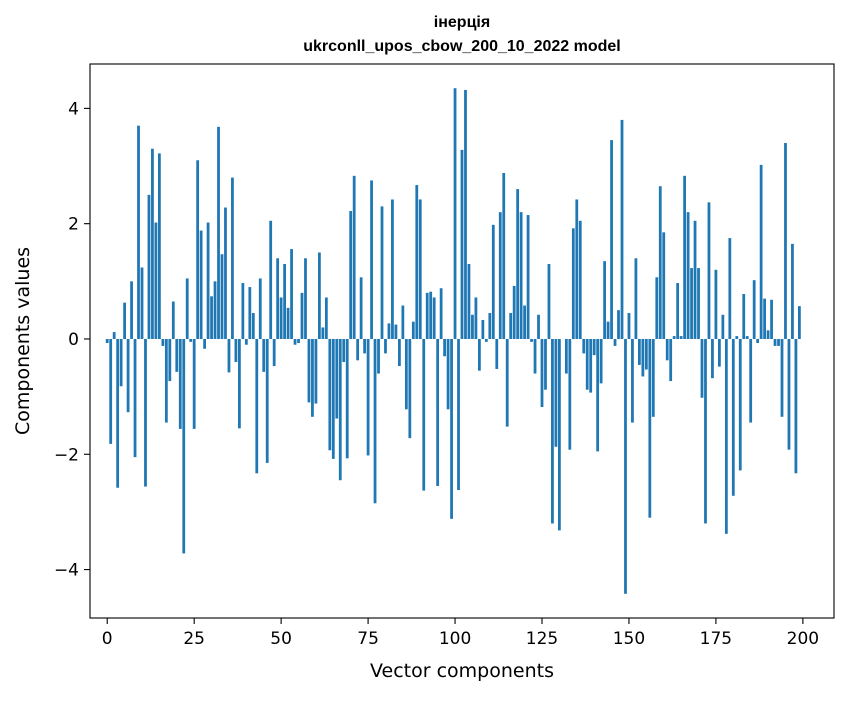  I want to click on x-tick-label: 0, so click(107, 639).